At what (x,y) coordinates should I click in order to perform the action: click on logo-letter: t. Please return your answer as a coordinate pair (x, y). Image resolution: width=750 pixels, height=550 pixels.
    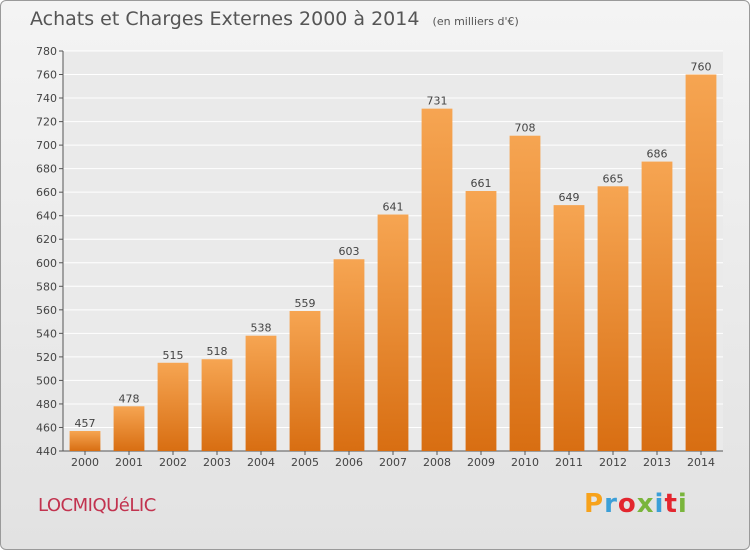
    Looking at the image, I should click on (671, 504).